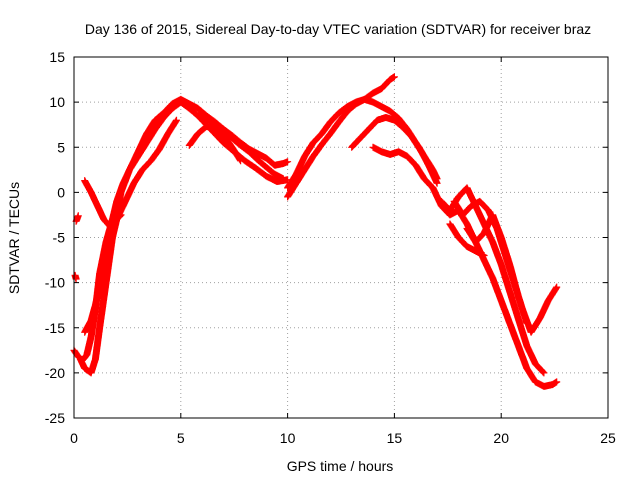 The width and height of the screenshot is (640, 480). I want to click on x-tick-label: 15, so click(395, 438).